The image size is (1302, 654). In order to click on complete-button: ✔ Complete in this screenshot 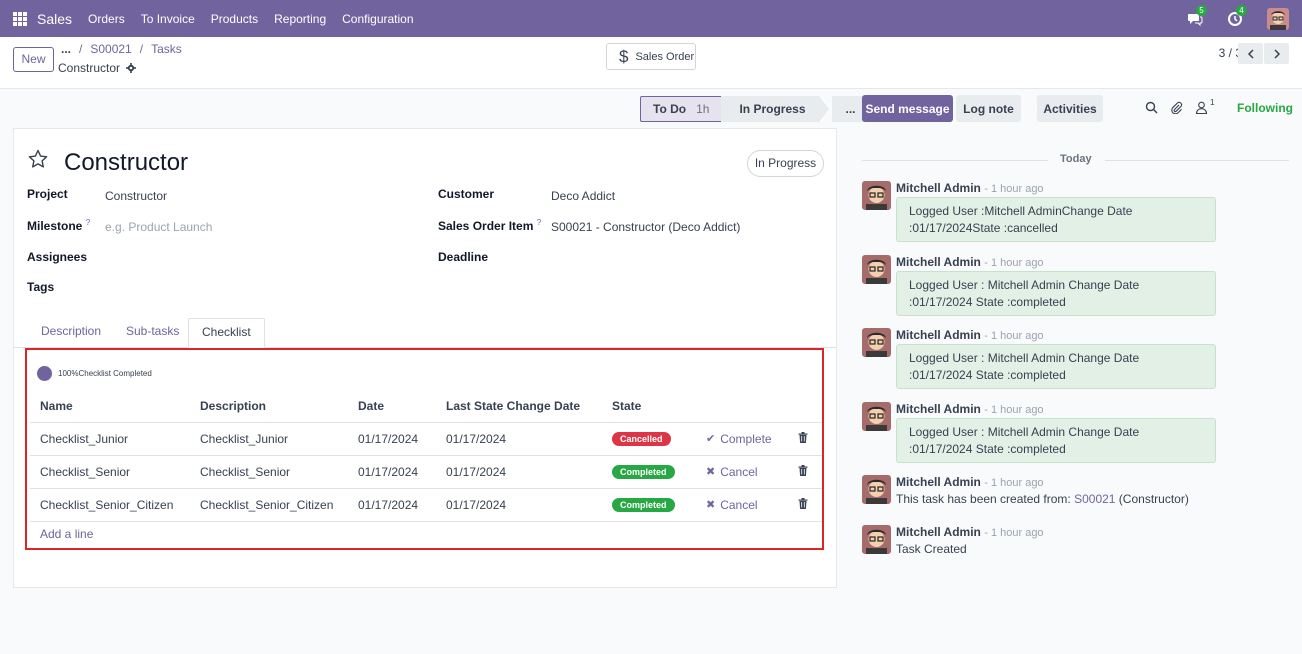, I will do `click(739, 439)`.